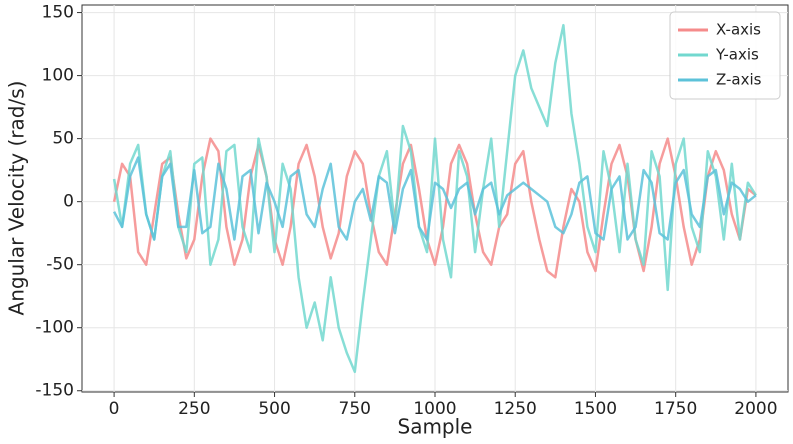 The height and width of the screenshot is (444, 793). Describe the element at coordinates (435, 427) in the screenshot. I see `x-axis-label: Sample` at that location.